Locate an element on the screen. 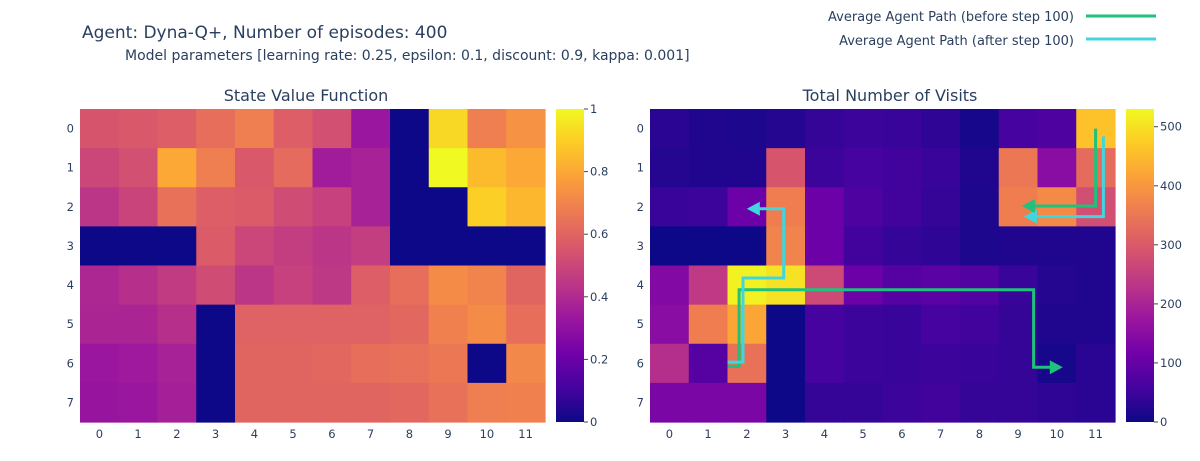 The height and width of the screenshot is (461, 1200). visits-cell-r4-c7 is located at coordinates (941, 285).